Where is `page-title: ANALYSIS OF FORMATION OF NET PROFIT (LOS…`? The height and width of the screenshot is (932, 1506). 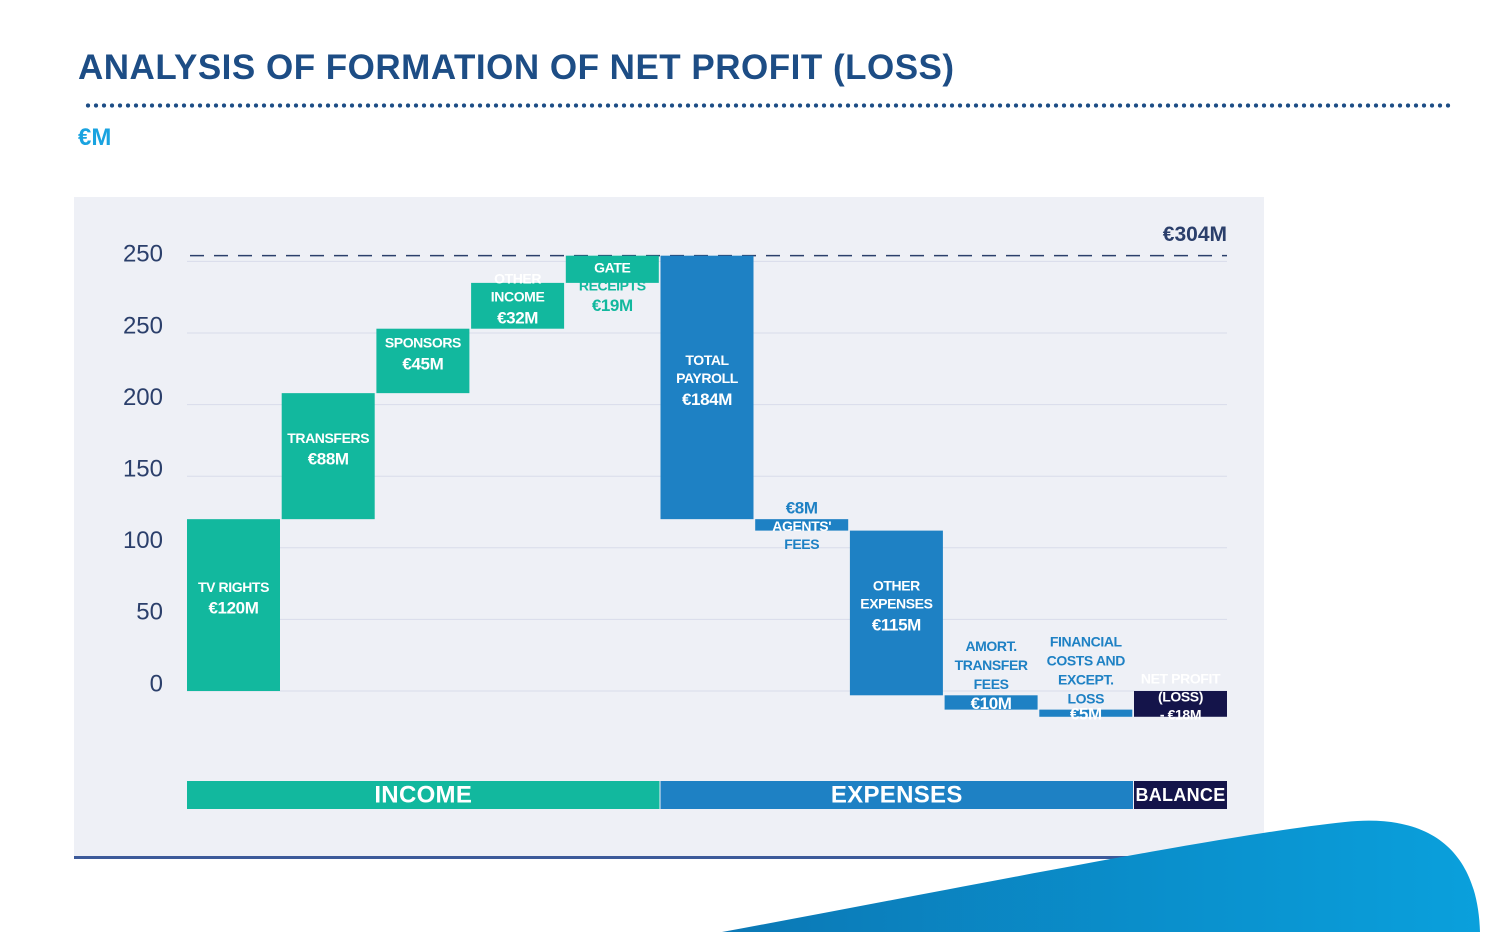 page-title: ANALYSIS OF FORMATION OF NET PROFIT (LOS… is located at coordinates (516, 67).